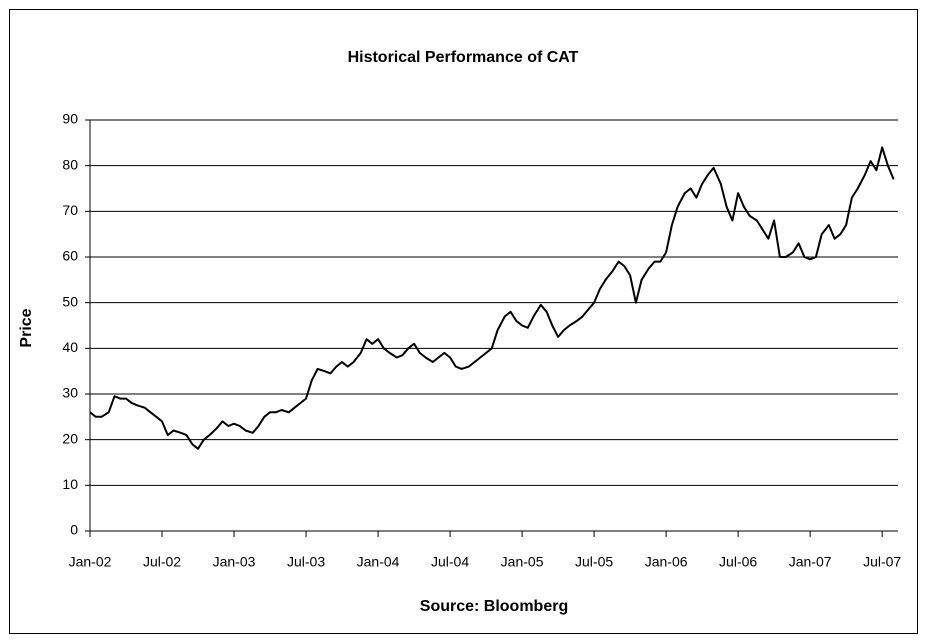  Describe the element at coordinates (70, 164) in the screenshot. I see `y-tick-label: 80` at that location.